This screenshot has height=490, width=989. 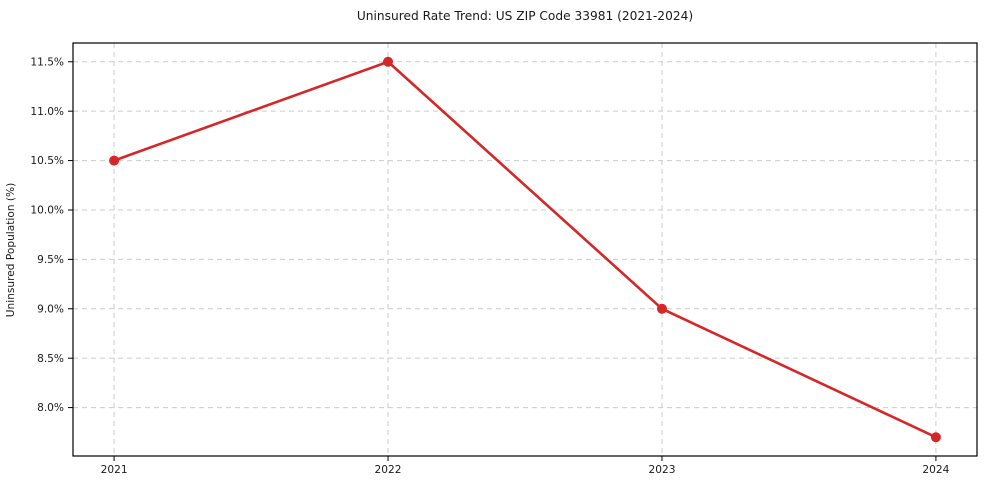 I want to click on y-tick-label: 9.0%, so click(x=50, y=309).